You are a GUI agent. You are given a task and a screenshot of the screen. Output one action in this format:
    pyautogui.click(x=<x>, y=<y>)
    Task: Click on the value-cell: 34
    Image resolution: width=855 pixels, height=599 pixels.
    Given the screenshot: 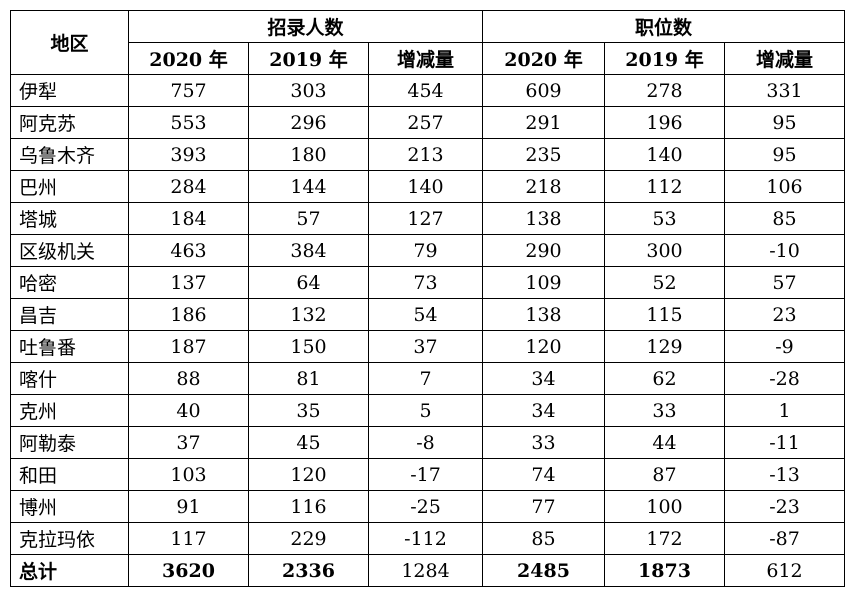 What is the action you would take?
    pyautogui.click(x=543, y=410)
    